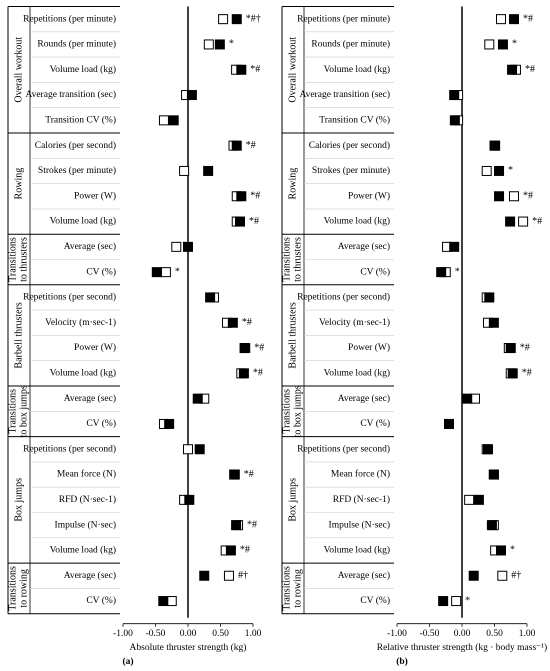 This screenshot has height=671, width=550. I want to click on group-label-line: to box jumps, so click(298, 411).